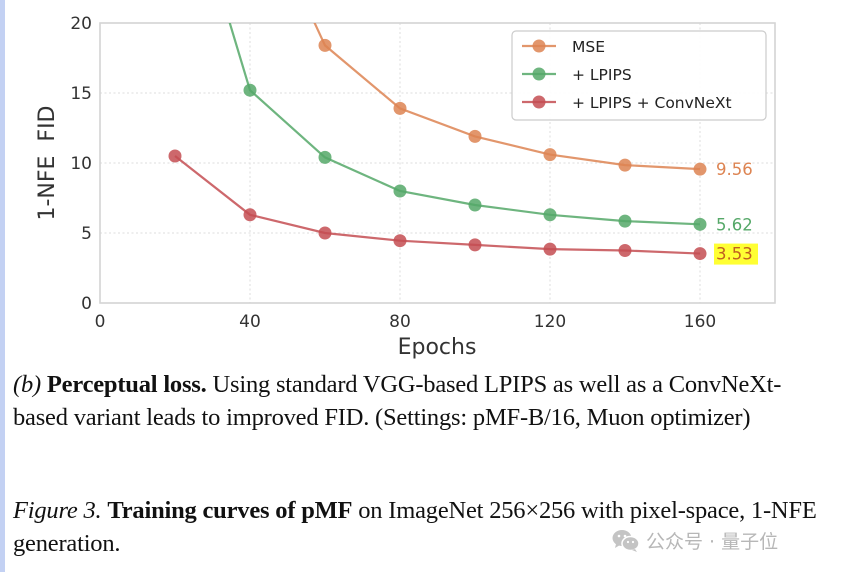  I want to click on series-mse, so click(510, 99).